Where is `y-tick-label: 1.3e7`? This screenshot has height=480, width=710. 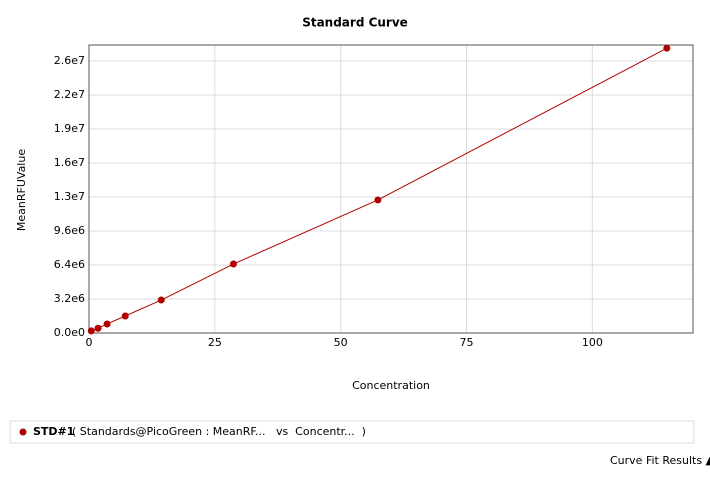
y-tick-label: 1.3e7 is located at coordinates (69, 196).